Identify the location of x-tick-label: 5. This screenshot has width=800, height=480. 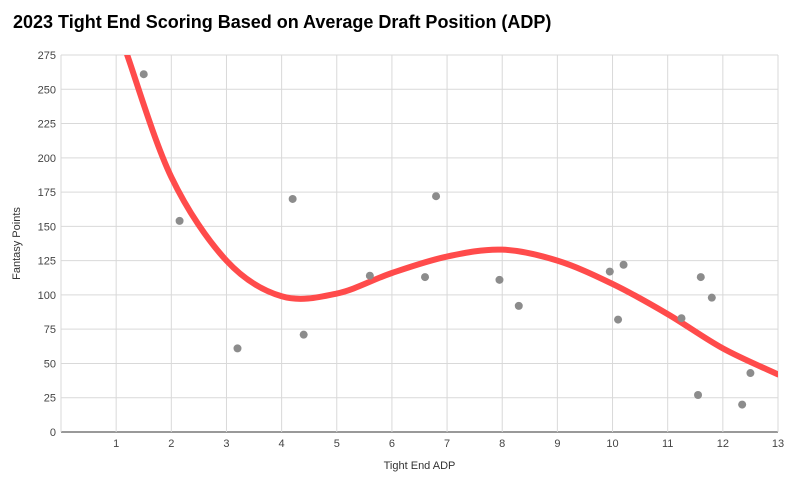
(337, 444).